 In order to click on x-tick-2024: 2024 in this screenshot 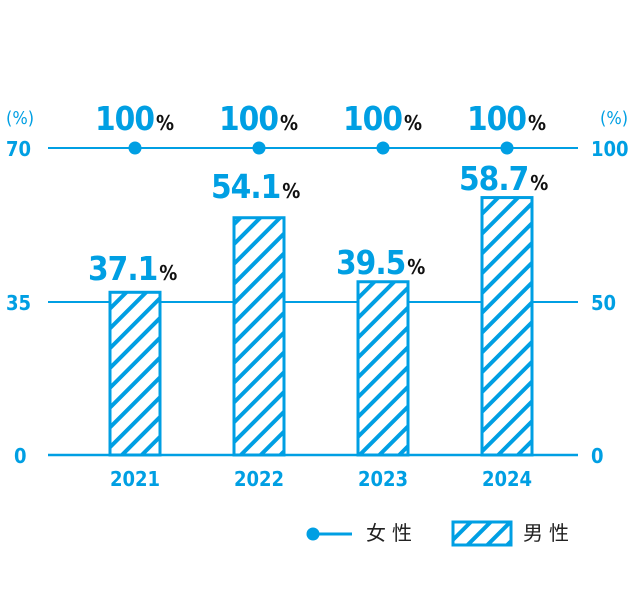, I will do `click(507, 479)`.